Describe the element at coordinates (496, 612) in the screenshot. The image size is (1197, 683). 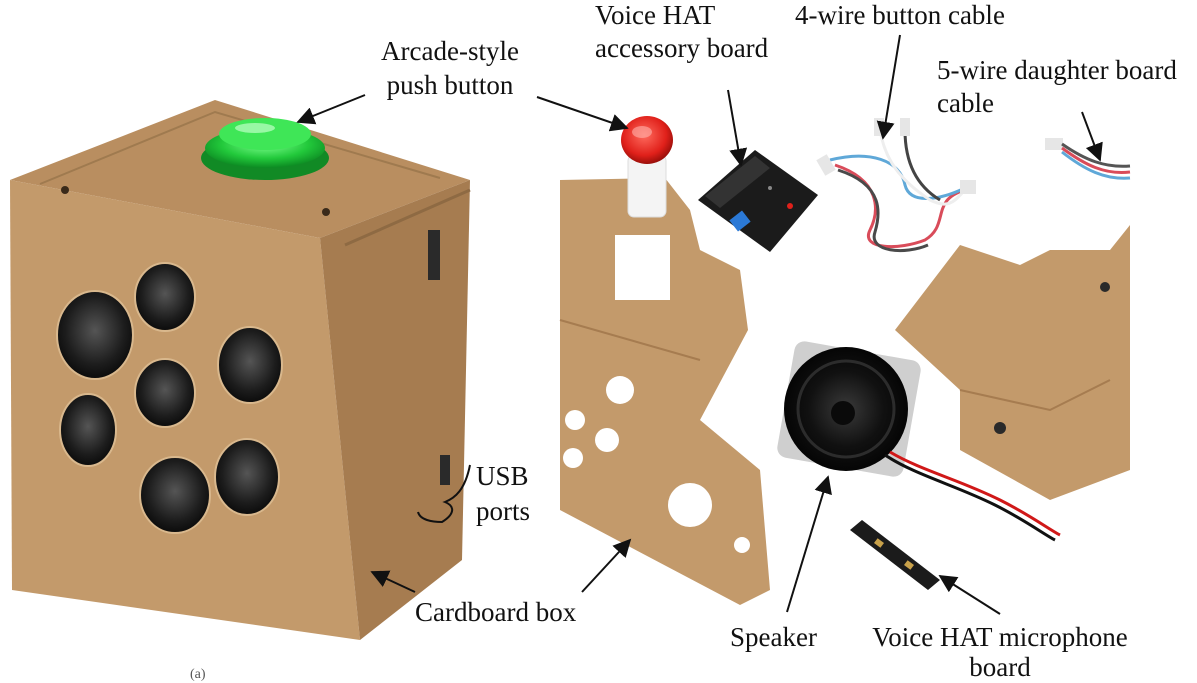
I see `label-cardboard-box: Cardboard box` at that location.